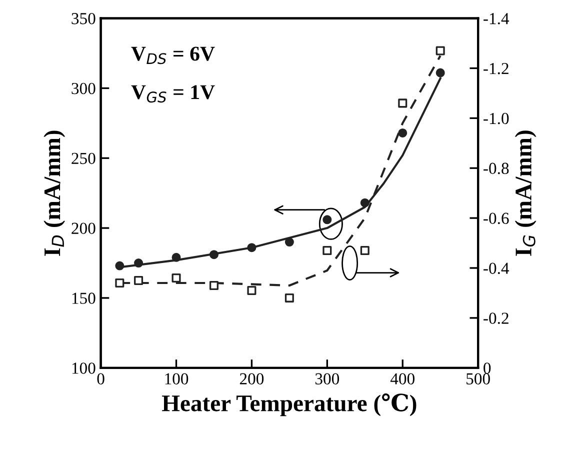  What do you see at coordinates (327, 378) in the screenshot?
I see `x-tick-label: 300` at bounding box center [327, 378].